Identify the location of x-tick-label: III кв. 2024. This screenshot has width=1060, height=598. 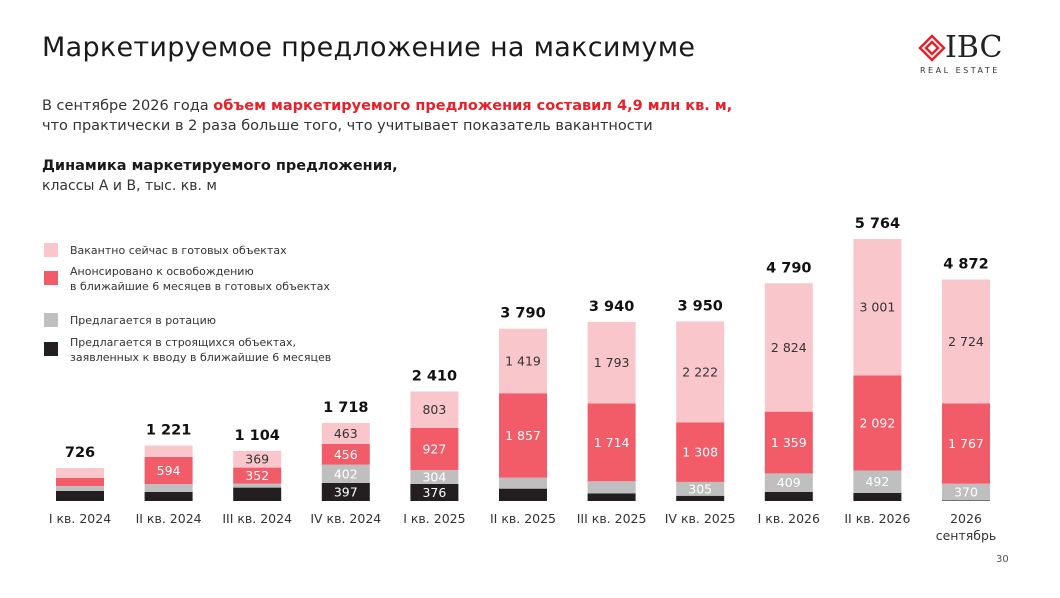
(257, 518).